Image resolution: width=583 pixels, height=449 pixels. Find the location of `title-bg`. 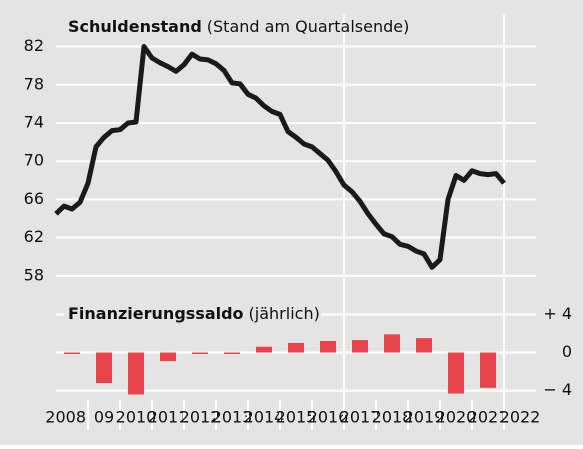

title-bg is located at coordinates (192, 314).